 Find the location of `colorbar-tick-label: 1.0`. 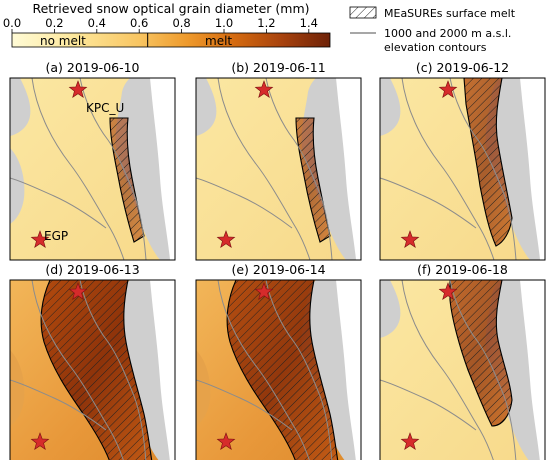

colorbar-tick-label: 1.0 is located at coordinates (224, 23).